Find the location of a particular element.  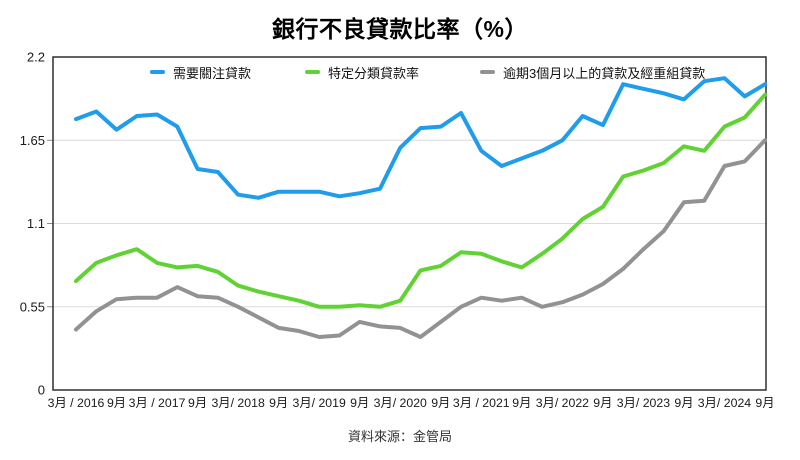

x-axis-label: 3月/ 2018 is located at coordinates (237, 403).